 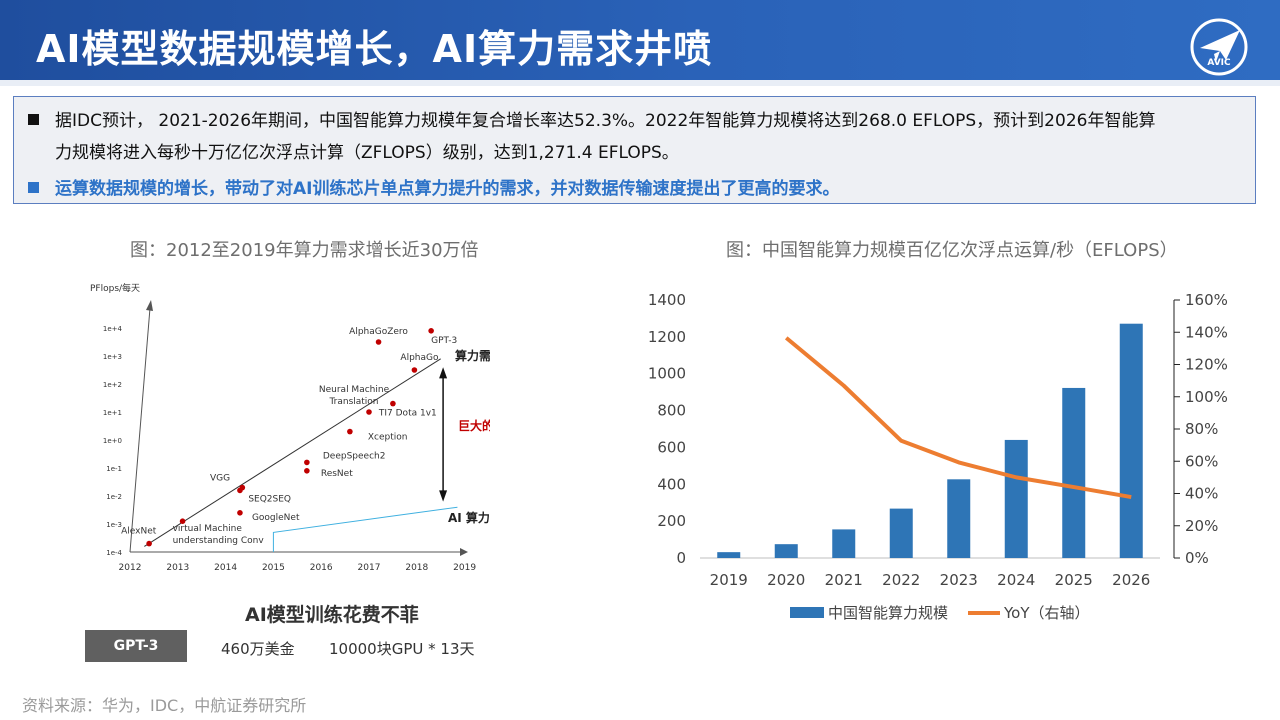 What do you see at coordinates (1206, 365) in the screenshot?
I see `right-y-tick-label: 120%` at bounding box center [1206, 365].